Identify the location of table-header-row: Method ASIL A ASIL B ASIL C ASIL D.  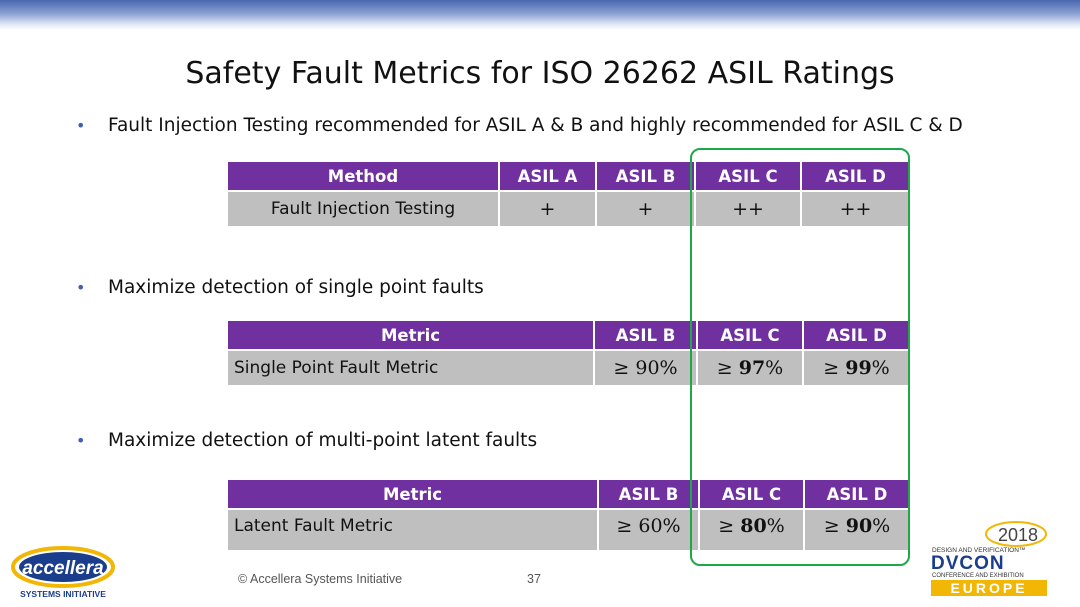
(568, 176).